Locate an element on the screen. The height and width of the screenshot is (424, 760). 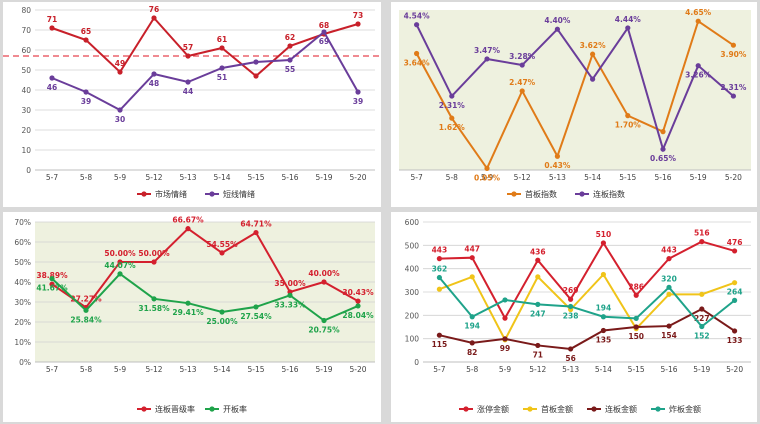
x-tick-label: 5-14 is located at coordinates (603, 369).